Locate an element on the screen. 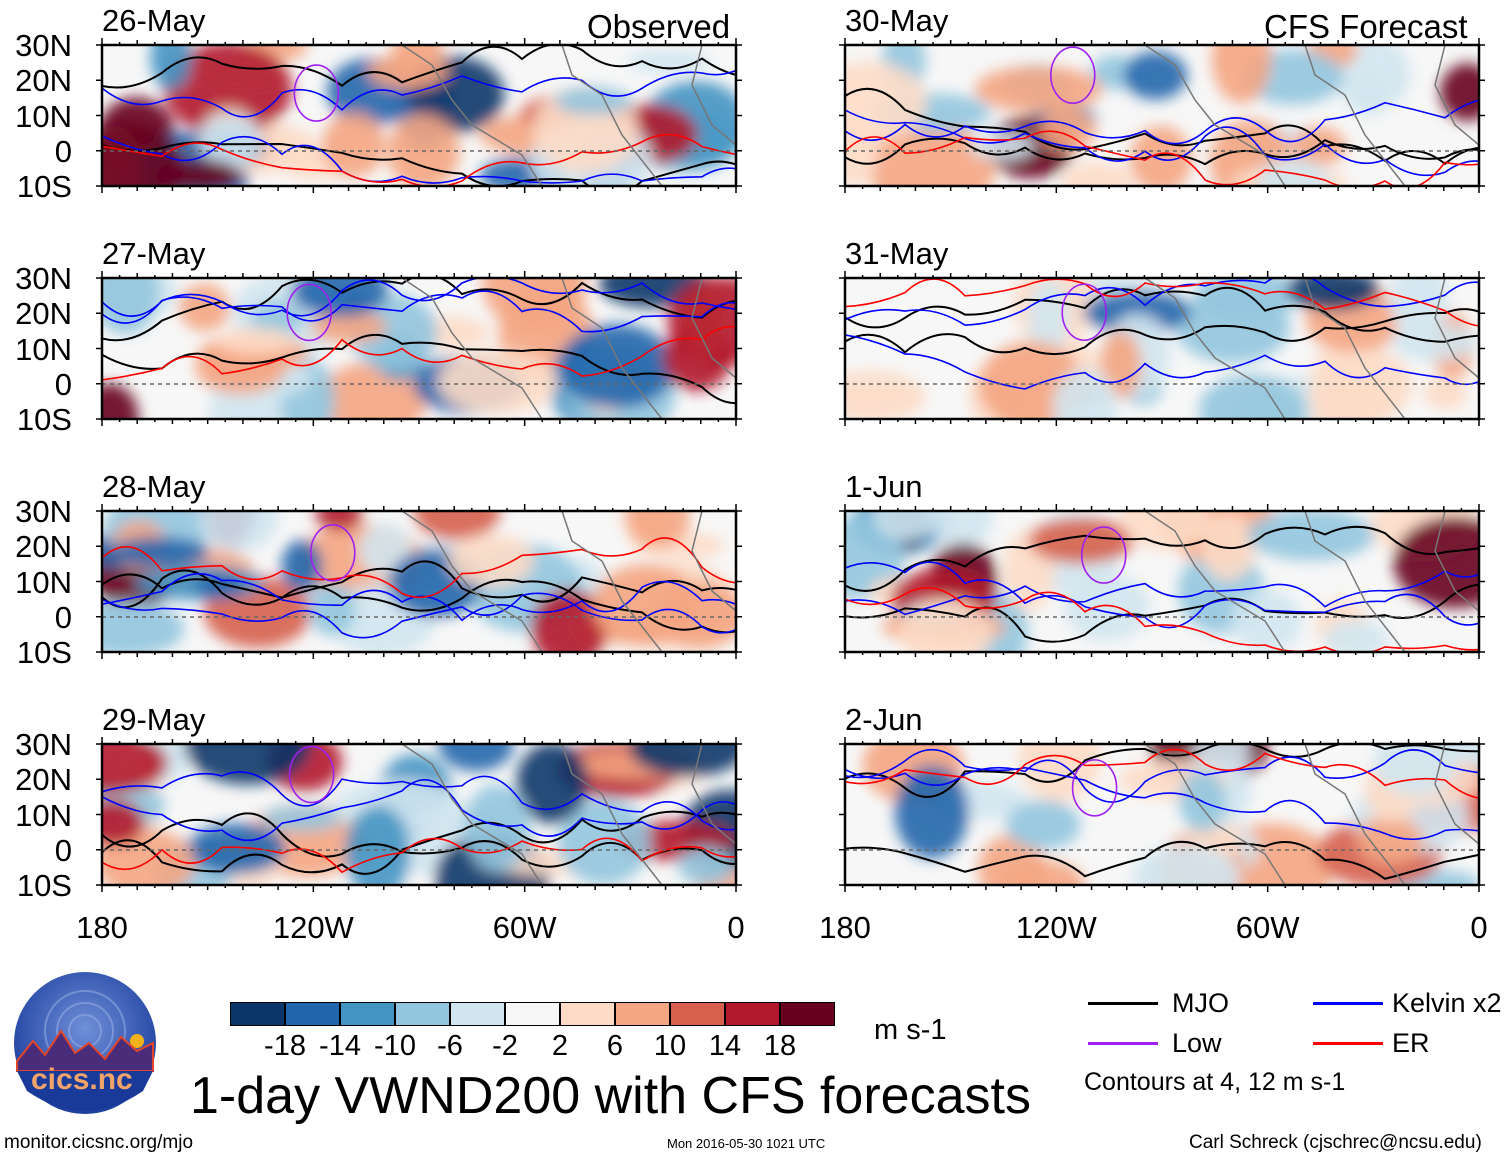 This screenshot has height=1158, width=1510. colorbar-tick-label: -6 is located at coordinates (450, 1046).